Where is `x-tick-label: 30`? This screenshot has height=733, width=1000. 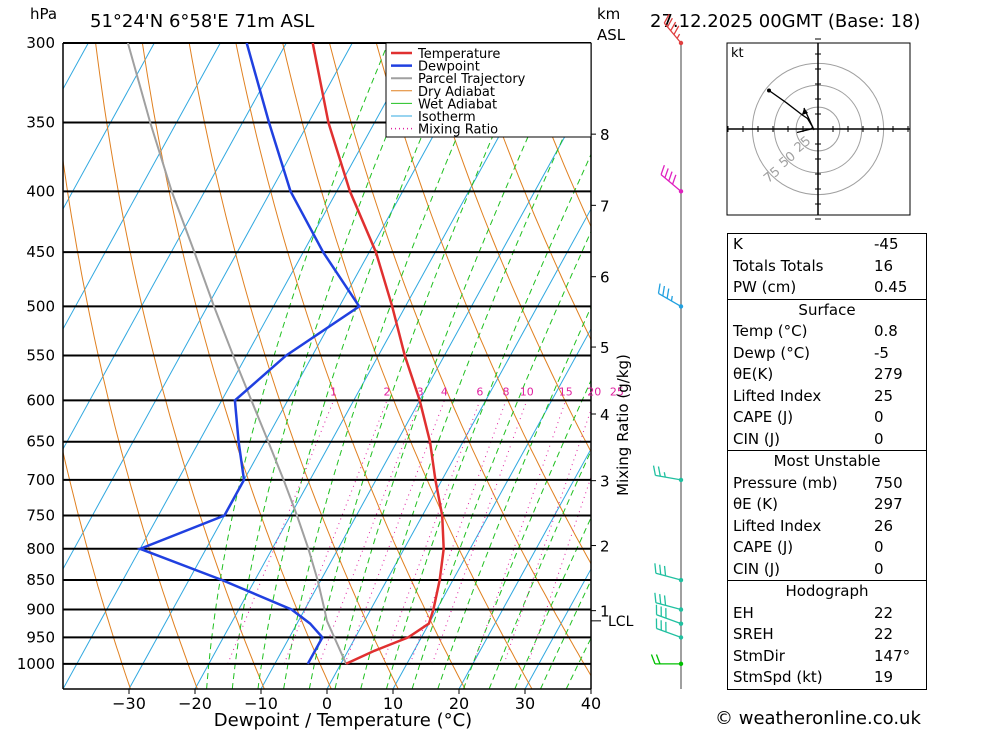
x-tick-label: 30 is located at coordinates (525, 703).